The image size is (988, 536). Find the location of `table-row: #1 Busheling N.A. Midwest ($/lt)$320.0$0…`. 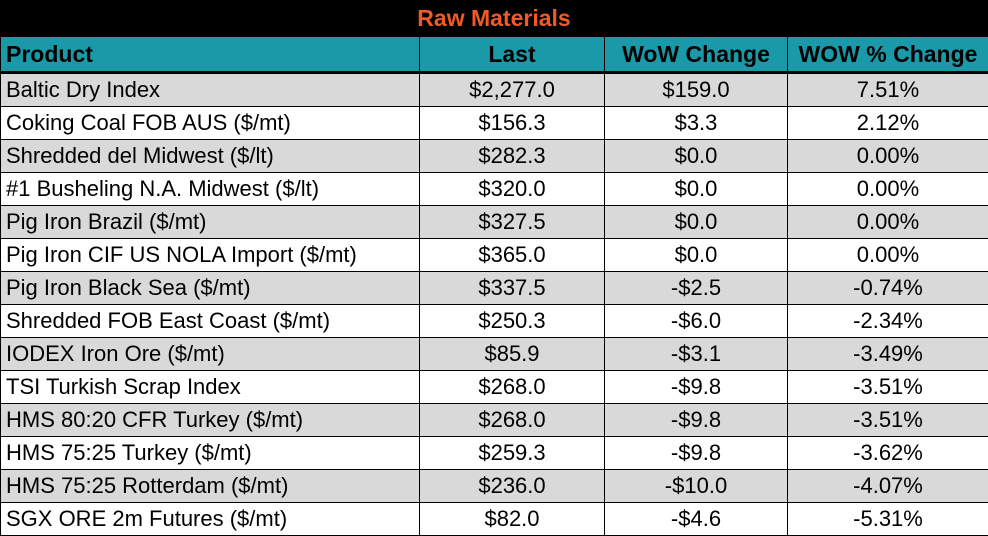

table-row: #1 Busheling N.A. Midwest ($/lt)$320.0$0… is located at coordinates (494, 189).